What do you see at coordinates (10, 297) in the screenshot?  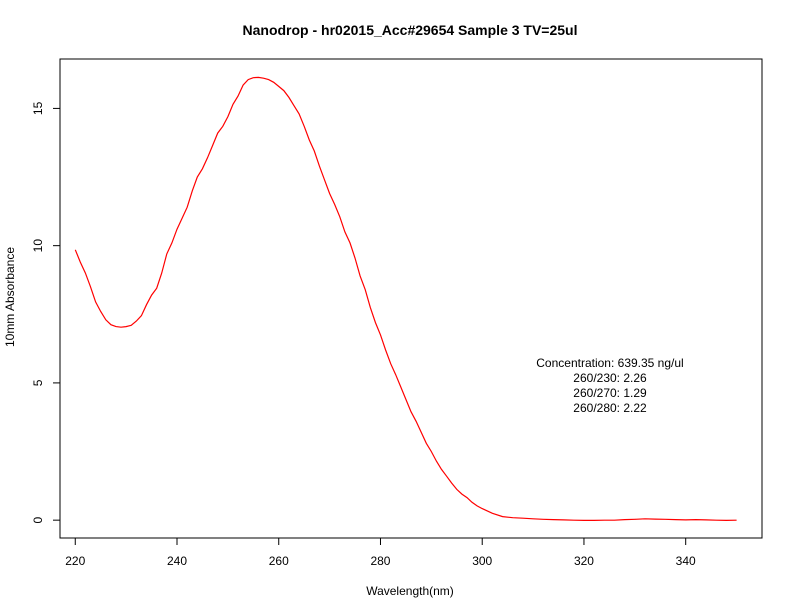 I see `y-axis-label: 10mm Absorbance` at bounding box center [10, 297].